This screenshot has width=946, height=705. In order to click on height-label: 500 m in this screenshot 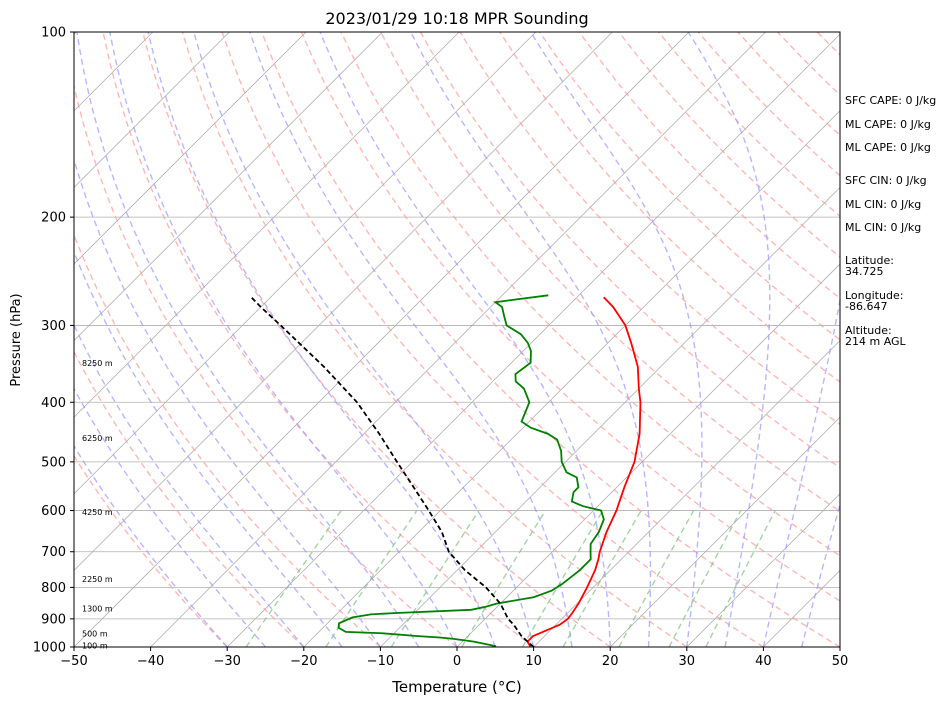, I will do `click(95, 633)`.